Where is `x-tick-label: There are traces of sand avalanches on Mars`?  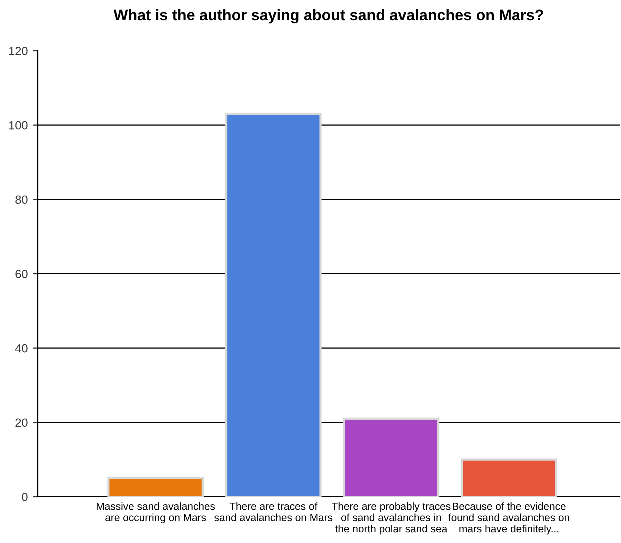 x-tick-label: There are traces of sand avalanches on Mars is located at coordinates (273, 512).